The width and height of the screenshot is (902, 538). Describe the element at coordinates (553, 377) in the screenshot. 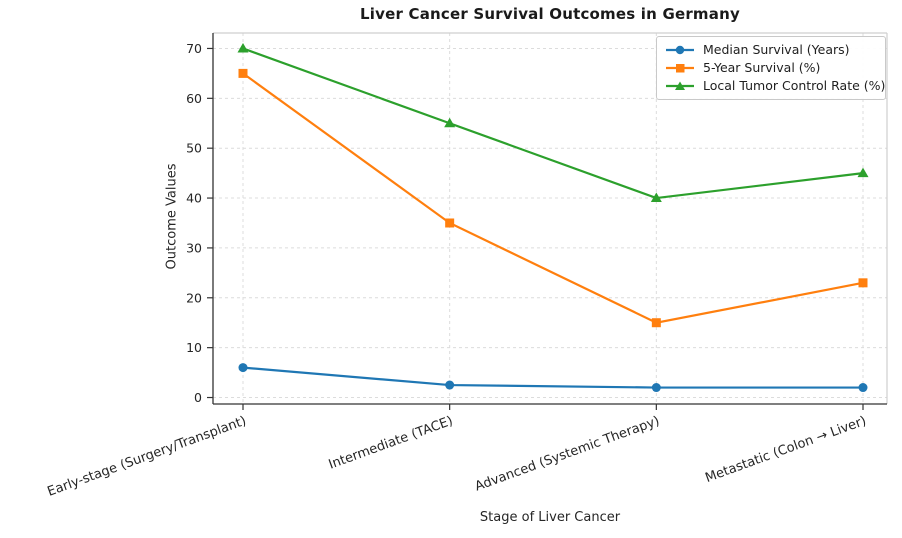

I see `series-line-median-survival-years` at that location.